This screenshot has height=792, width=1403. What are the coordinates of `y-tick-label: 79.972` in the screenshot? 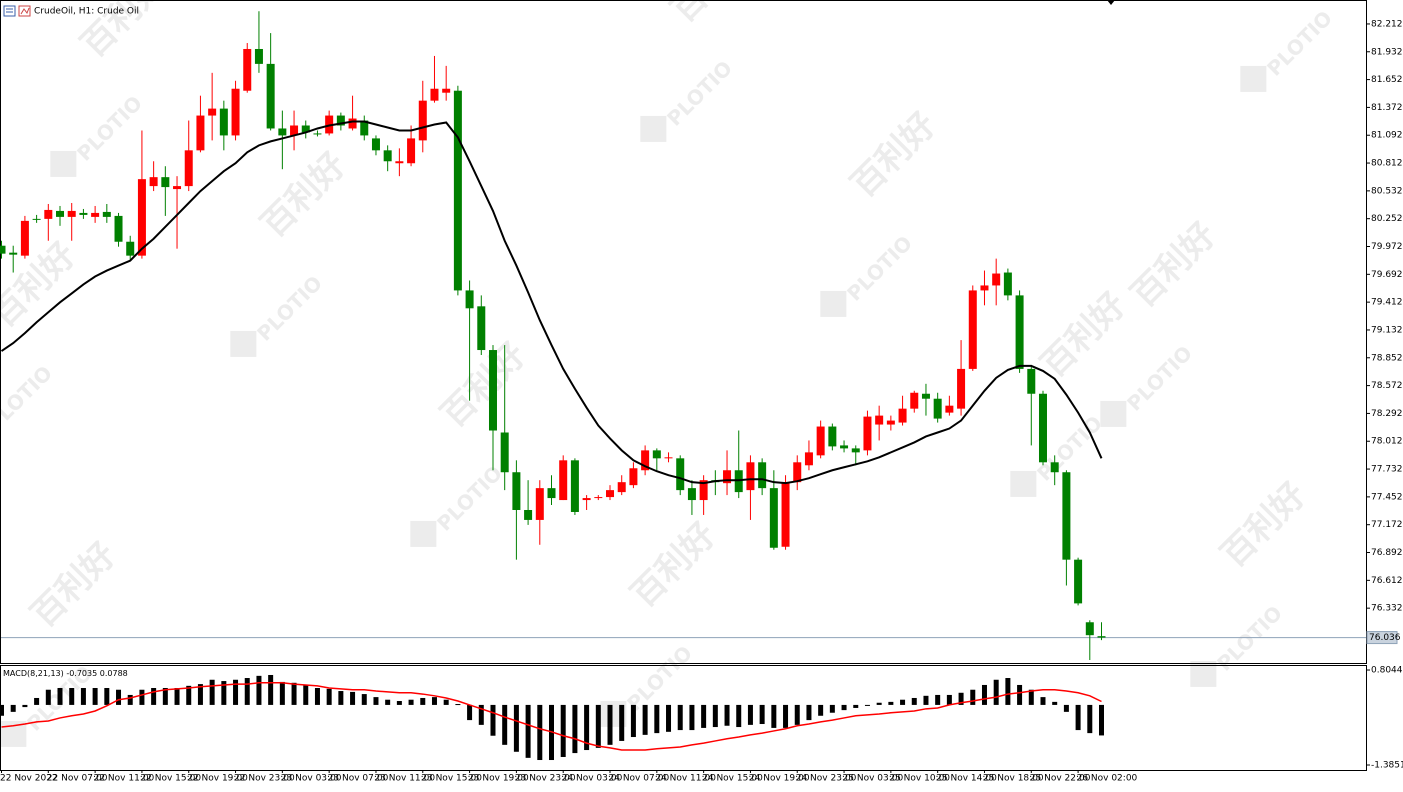 It's located at (1387, 247).